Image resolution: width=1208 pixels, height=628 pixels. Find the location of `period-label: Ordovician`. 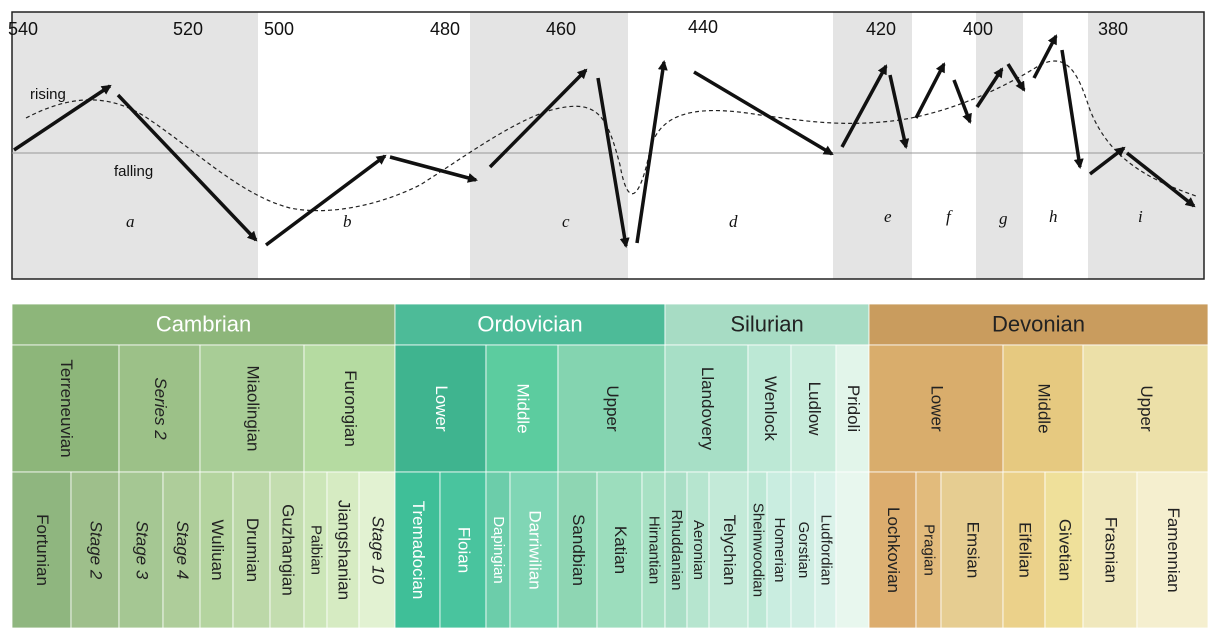

period-label: Ordovician is located at coordinates (529, 323).